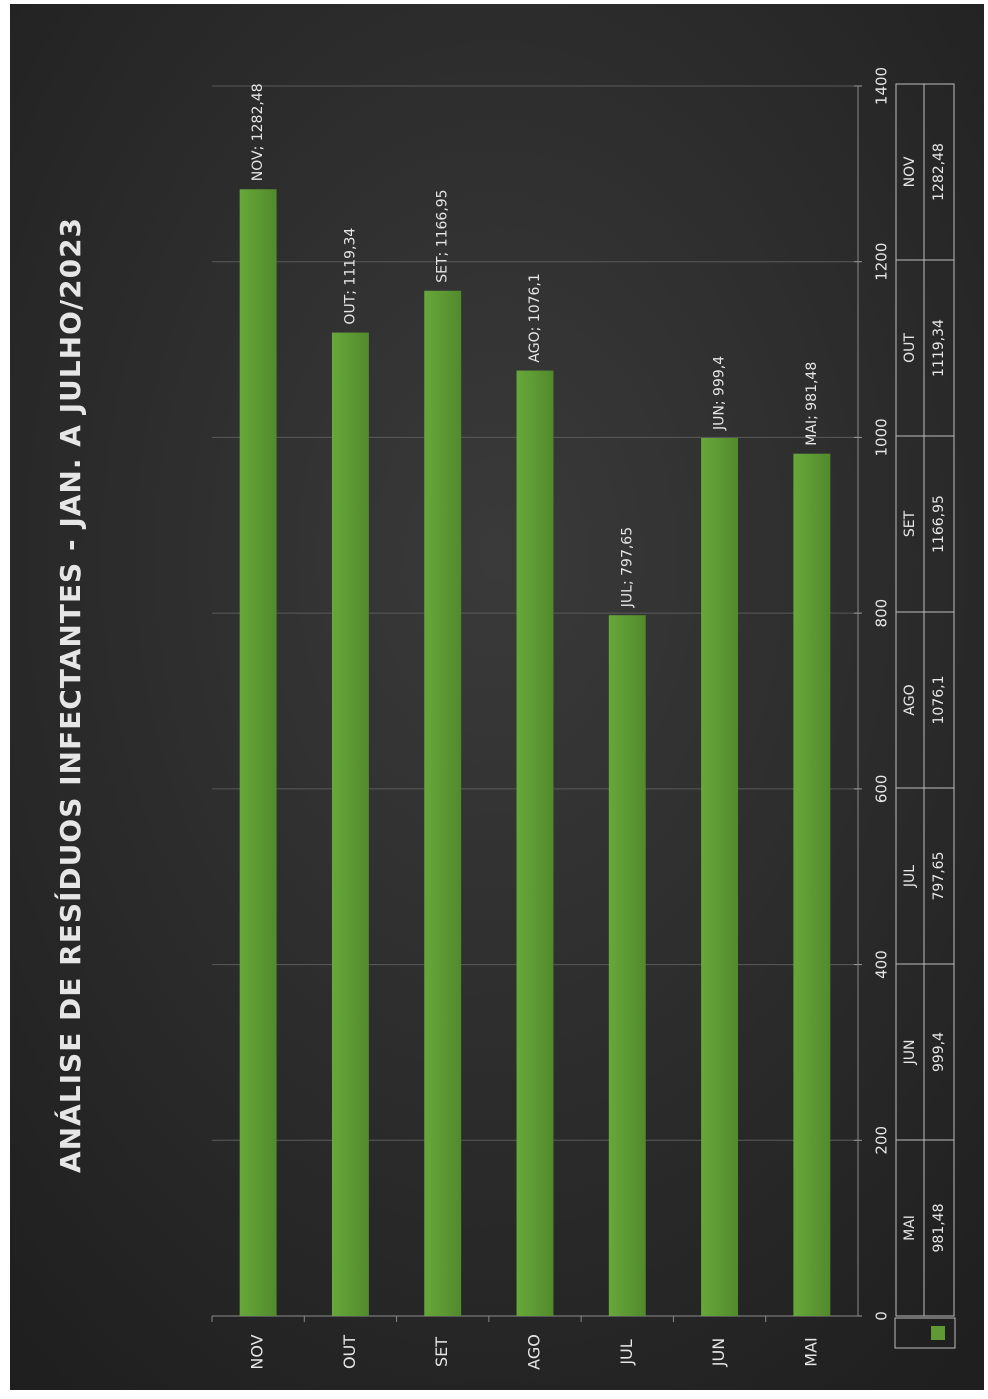 This screenshot has width=988, height=1399. I want to click on value-tick-label: 200, so click(882, 1140).